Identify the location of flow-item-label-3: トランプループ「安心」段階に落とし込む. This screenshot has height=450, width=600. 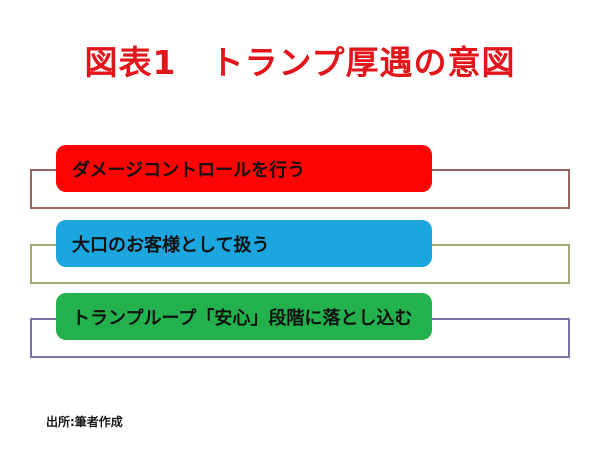
(242, 318).